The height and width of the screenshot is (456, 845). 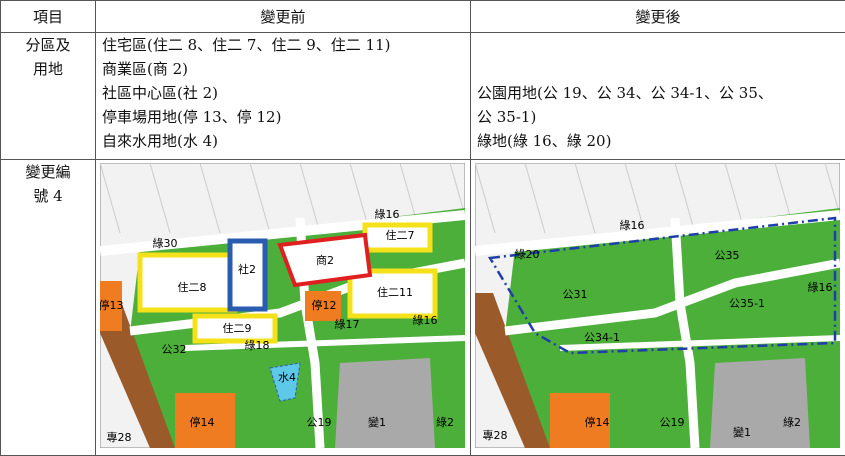 What do you see at coordinates (48, 17) in the screenshot?
I see `header-cell: 項目` at bounding box center [48, 17].